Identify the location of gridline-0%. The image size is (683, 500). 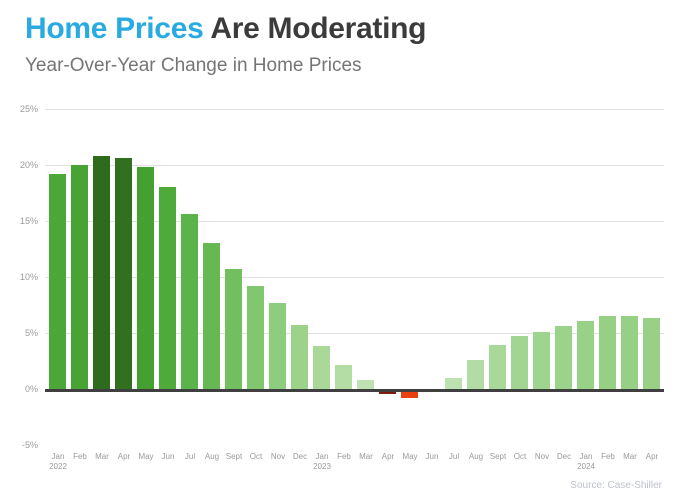
(354, 390).